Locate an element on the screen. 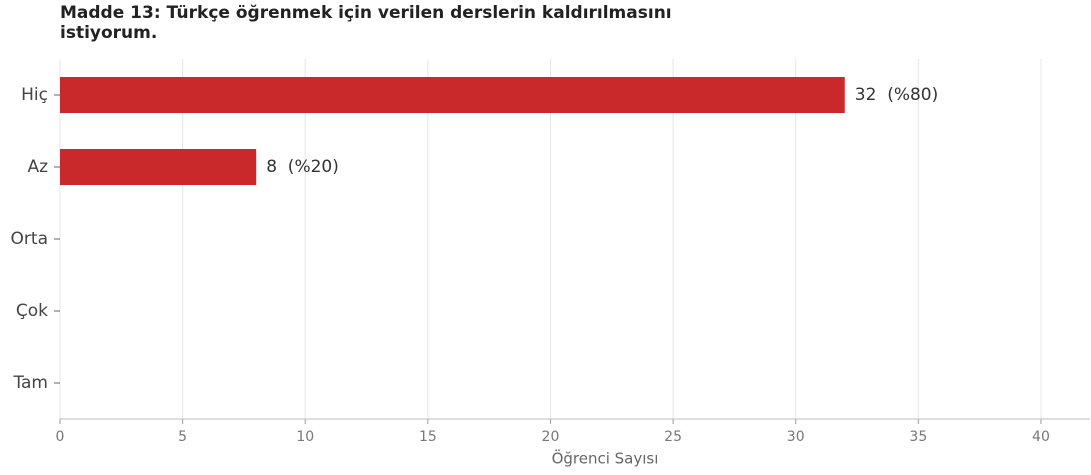 This screenshot has width=1091, height=475. x-tick-label: 35 is located at coordinates (918, 437).